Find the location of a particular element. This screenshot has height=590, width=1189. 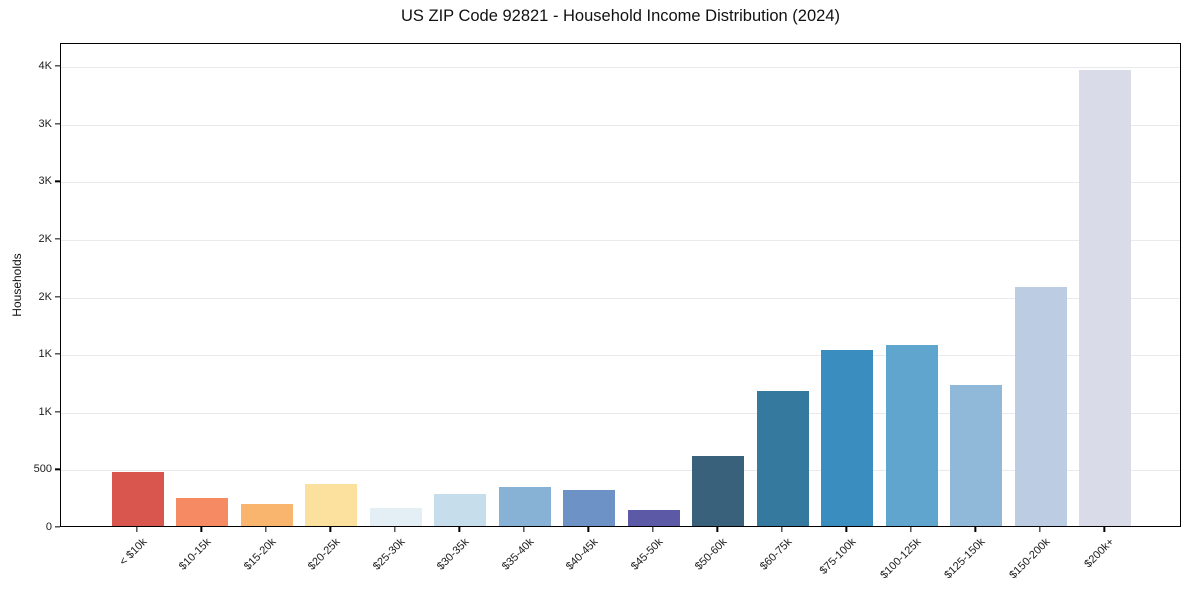

y-tick-label: 4K is located at coordinates (45, 66).